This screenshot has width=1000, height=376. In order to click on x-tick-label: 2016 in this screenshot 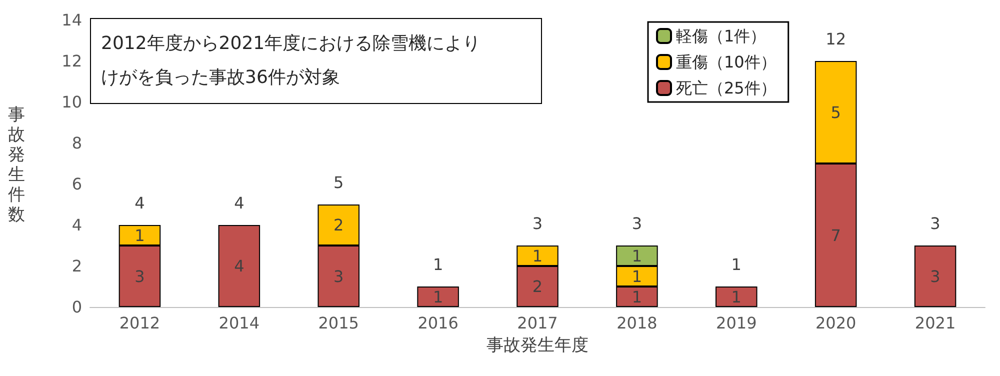, I will do `click(438, 323)`.